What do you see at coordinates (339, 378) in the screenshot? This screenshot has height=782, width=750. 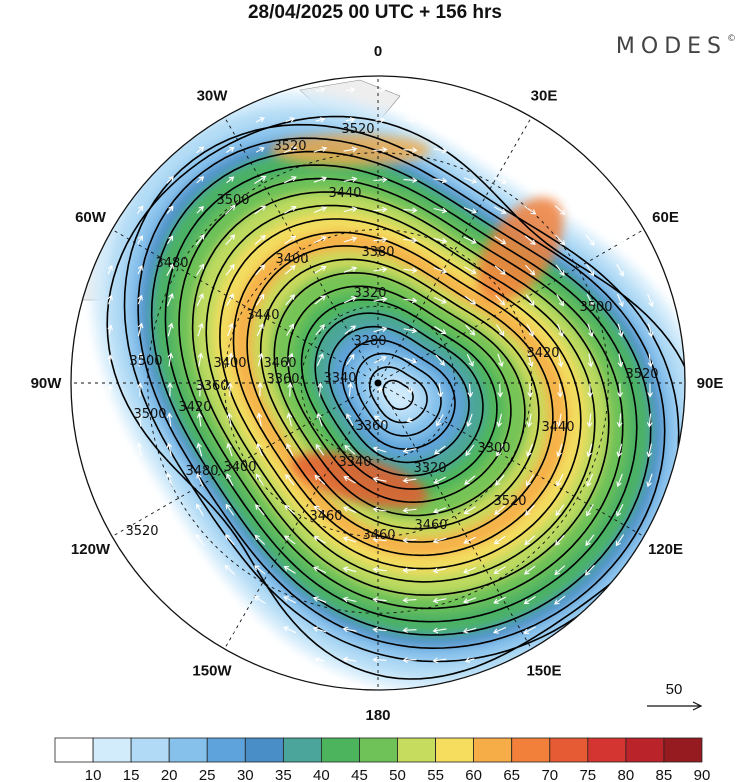 I see `contour-label: 3340` at bounding box center [339, 378].